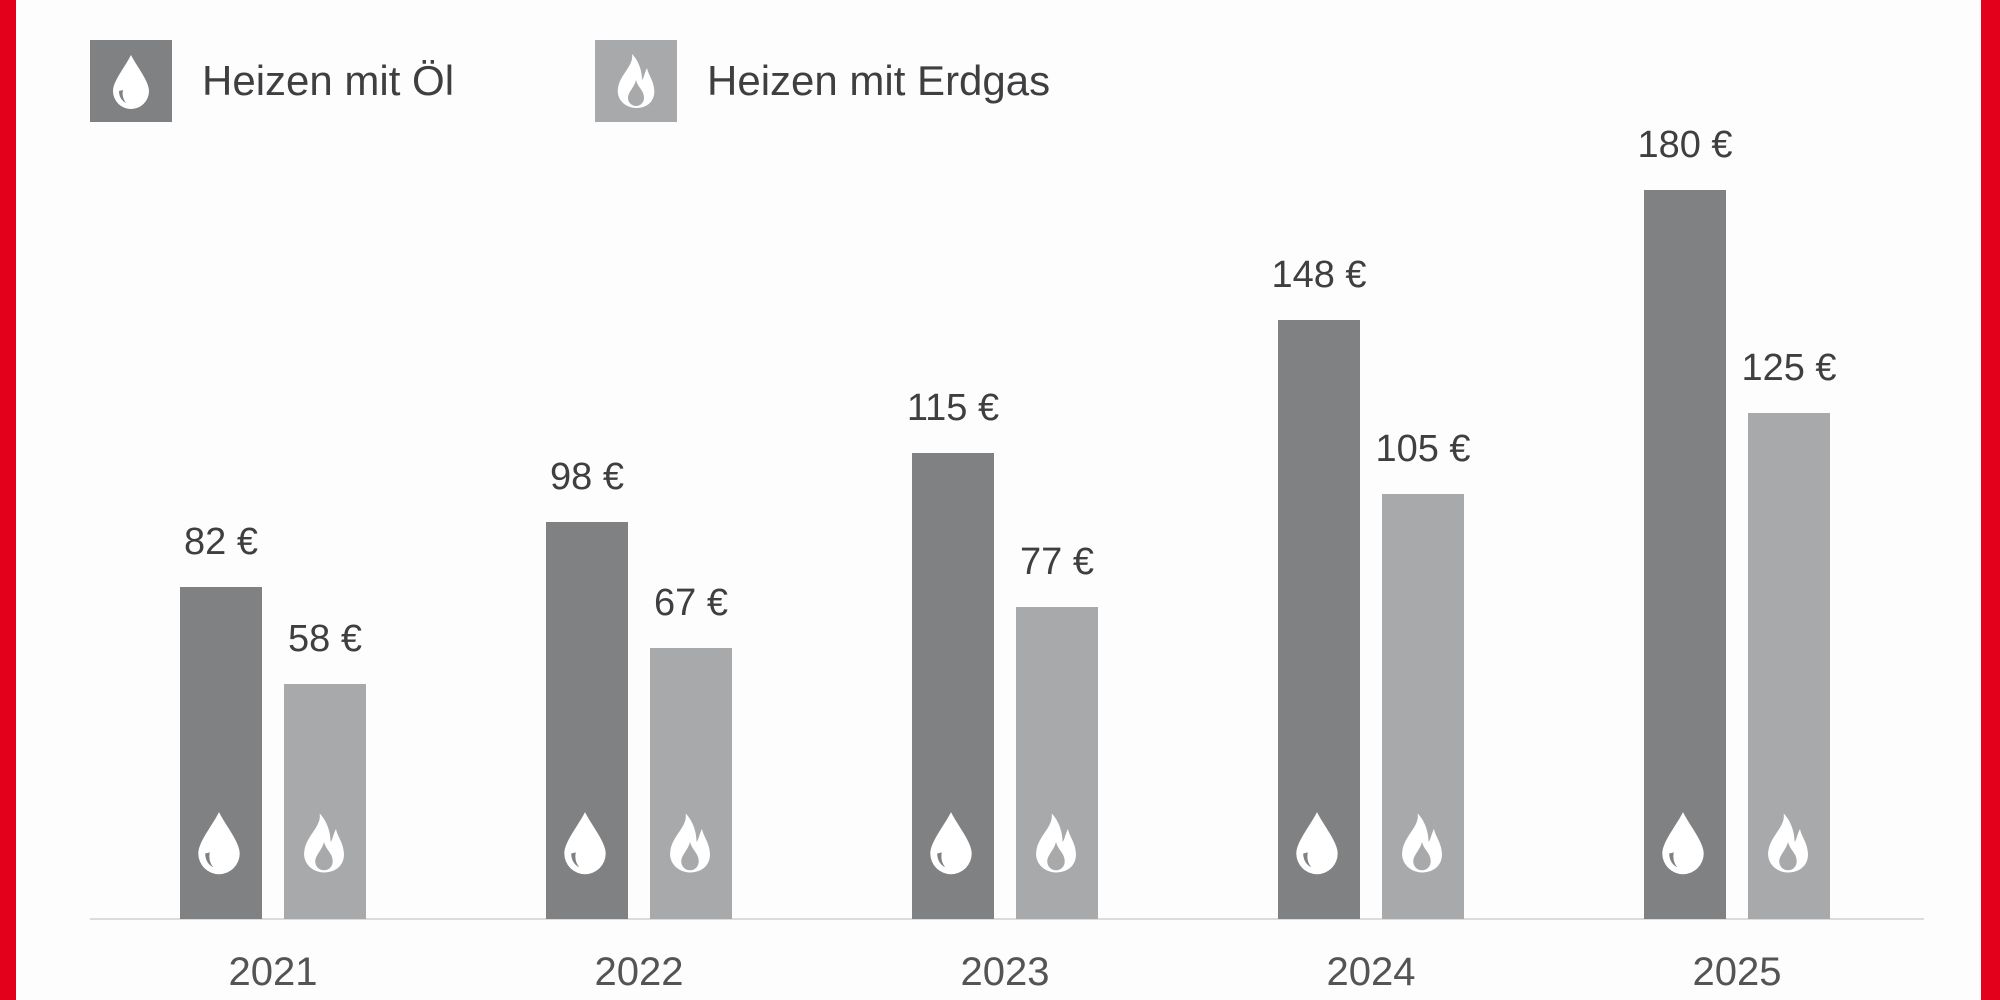 The width and height of the screenshot is (2000, 1000). Describe the element at coordinates (587, 720) in the screenshot. I see `bar-oil-2022` at that location.